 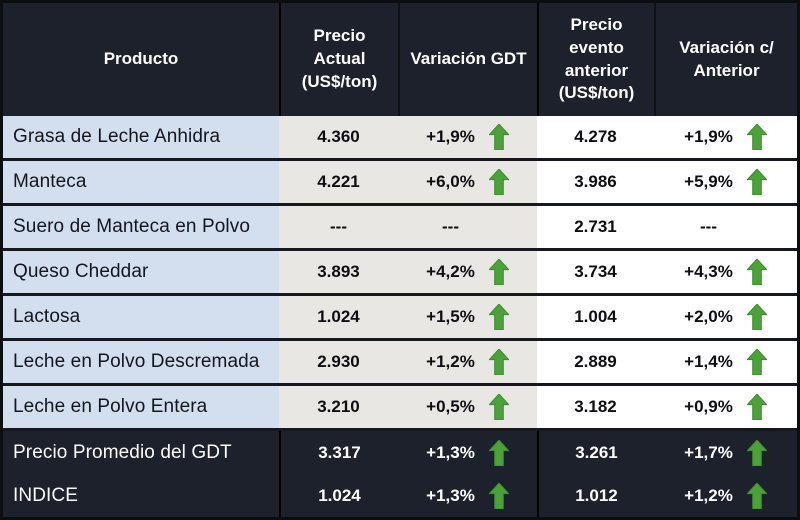 I want to click on precio-anterior-value: 3.734, so click(x=595, y=272).